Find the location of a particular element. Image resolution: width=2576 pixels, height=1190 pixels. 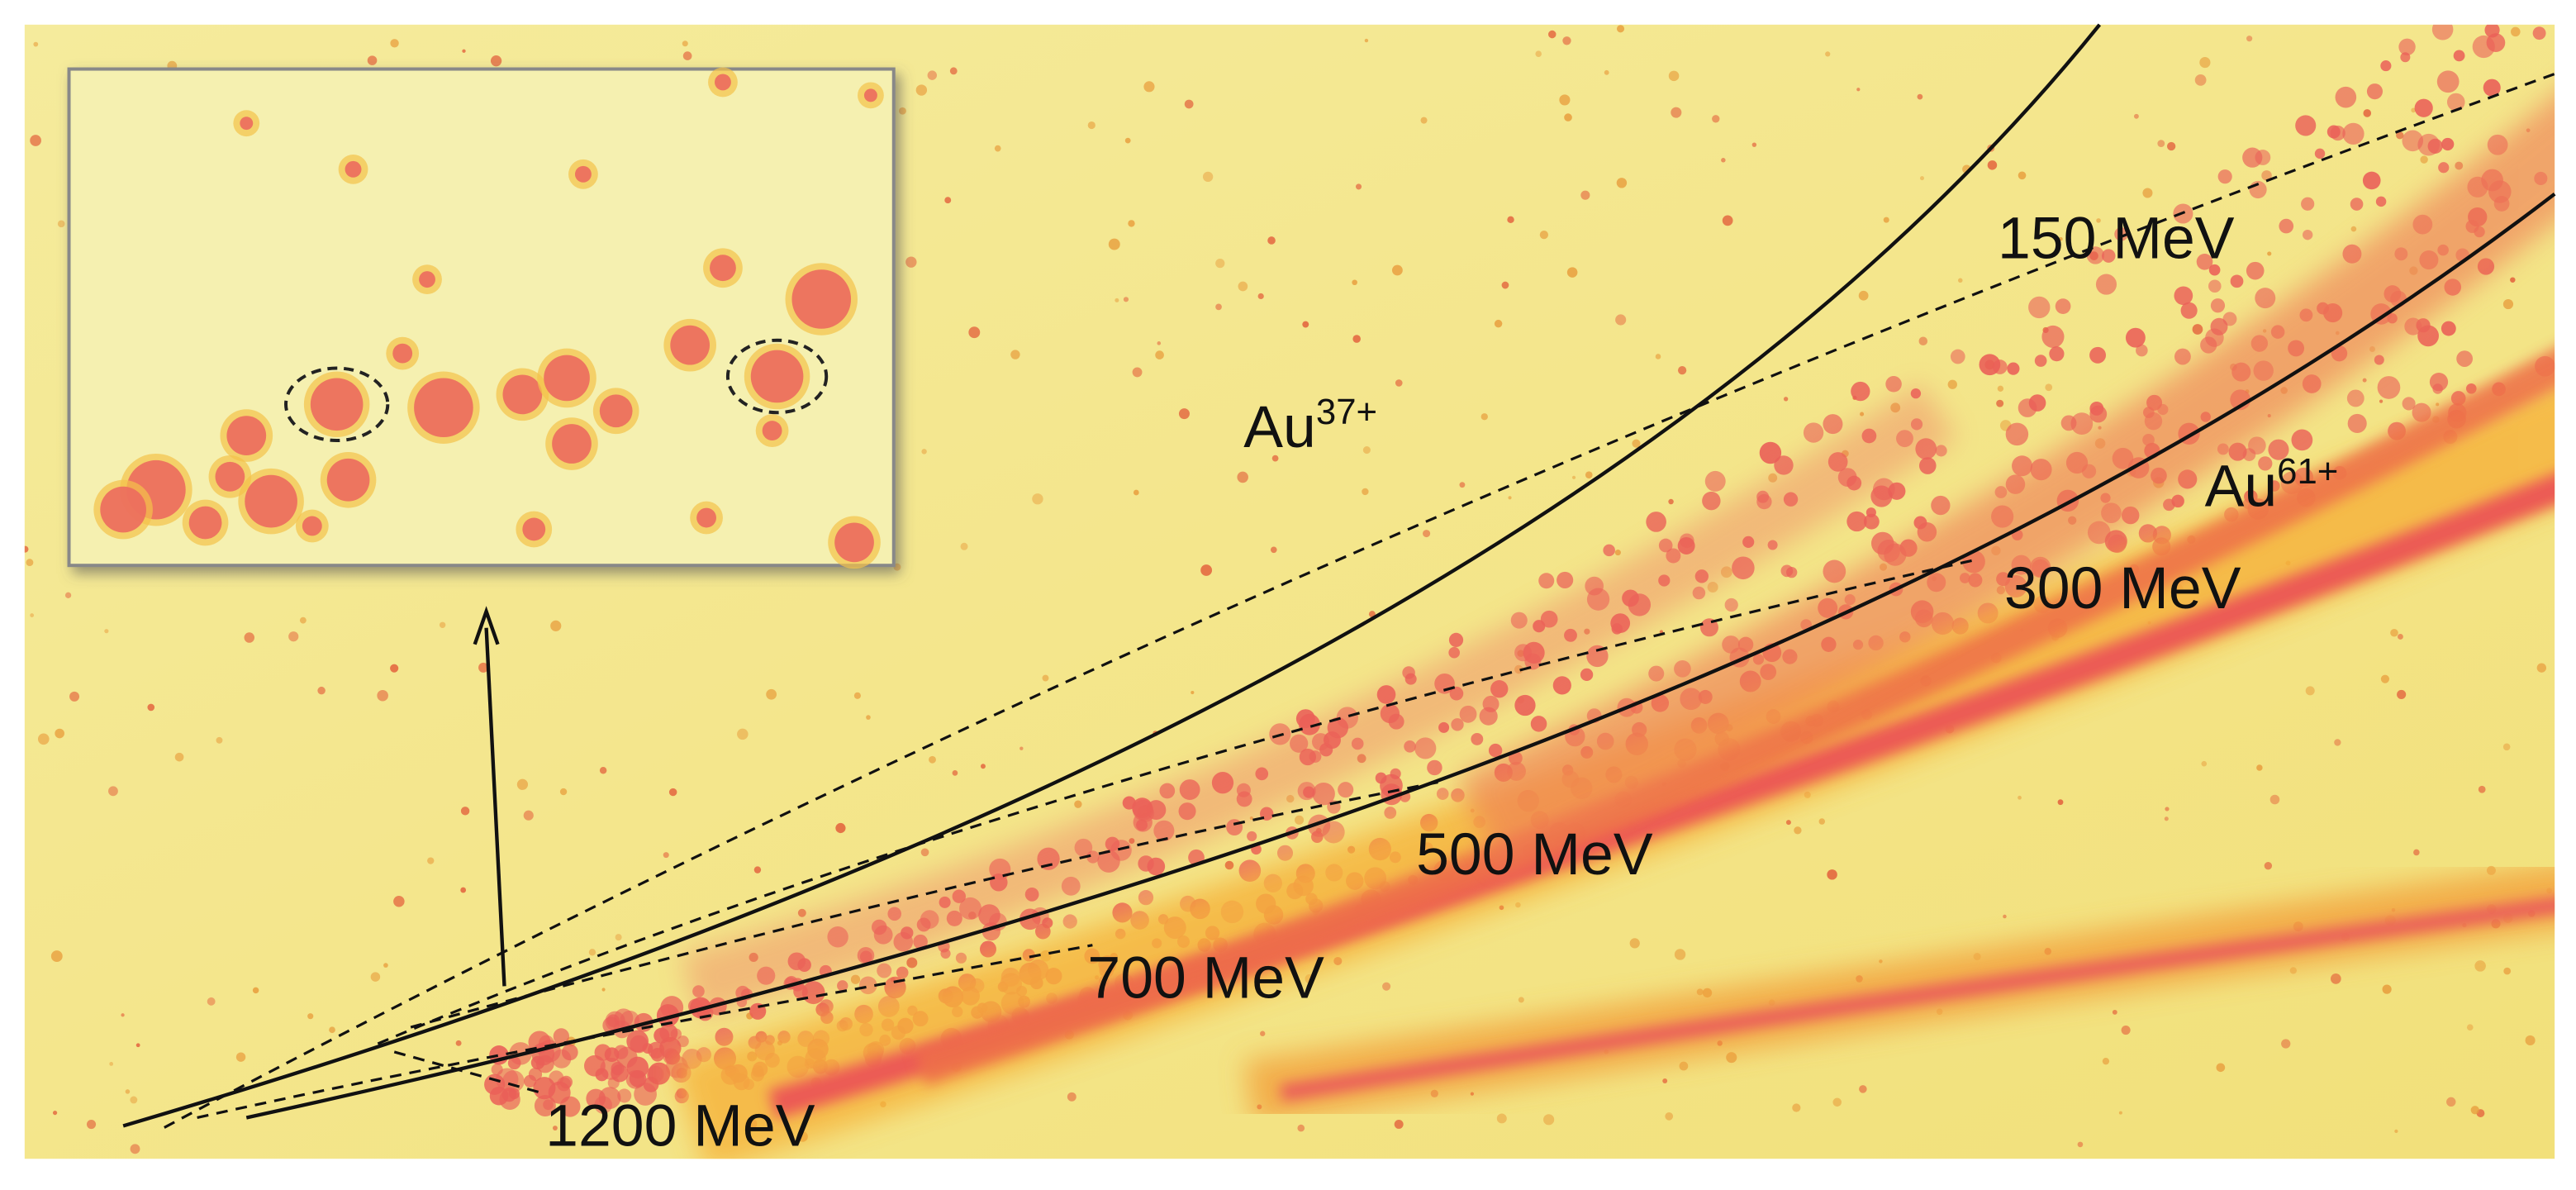

charge: 61+ is located at coordinates (2307, 471).